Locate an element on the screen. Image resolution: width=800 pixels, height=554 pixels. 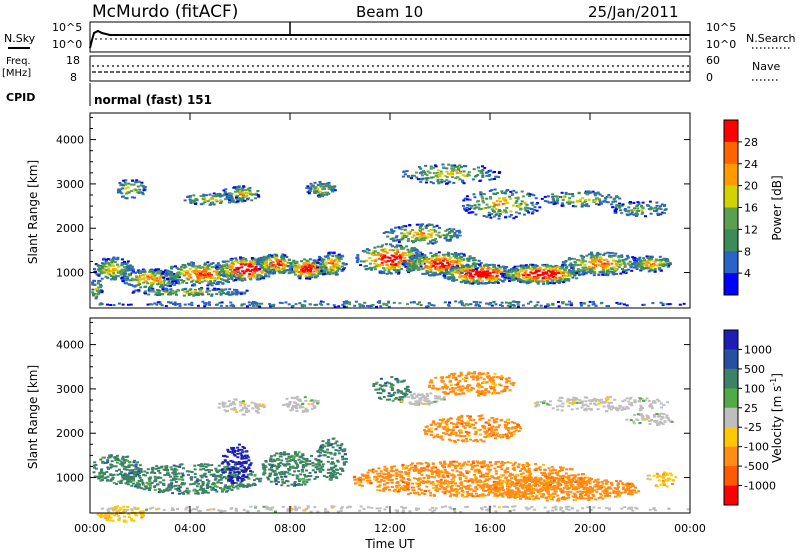
power-colorbar-swatch is located at coordinates (731, 240).